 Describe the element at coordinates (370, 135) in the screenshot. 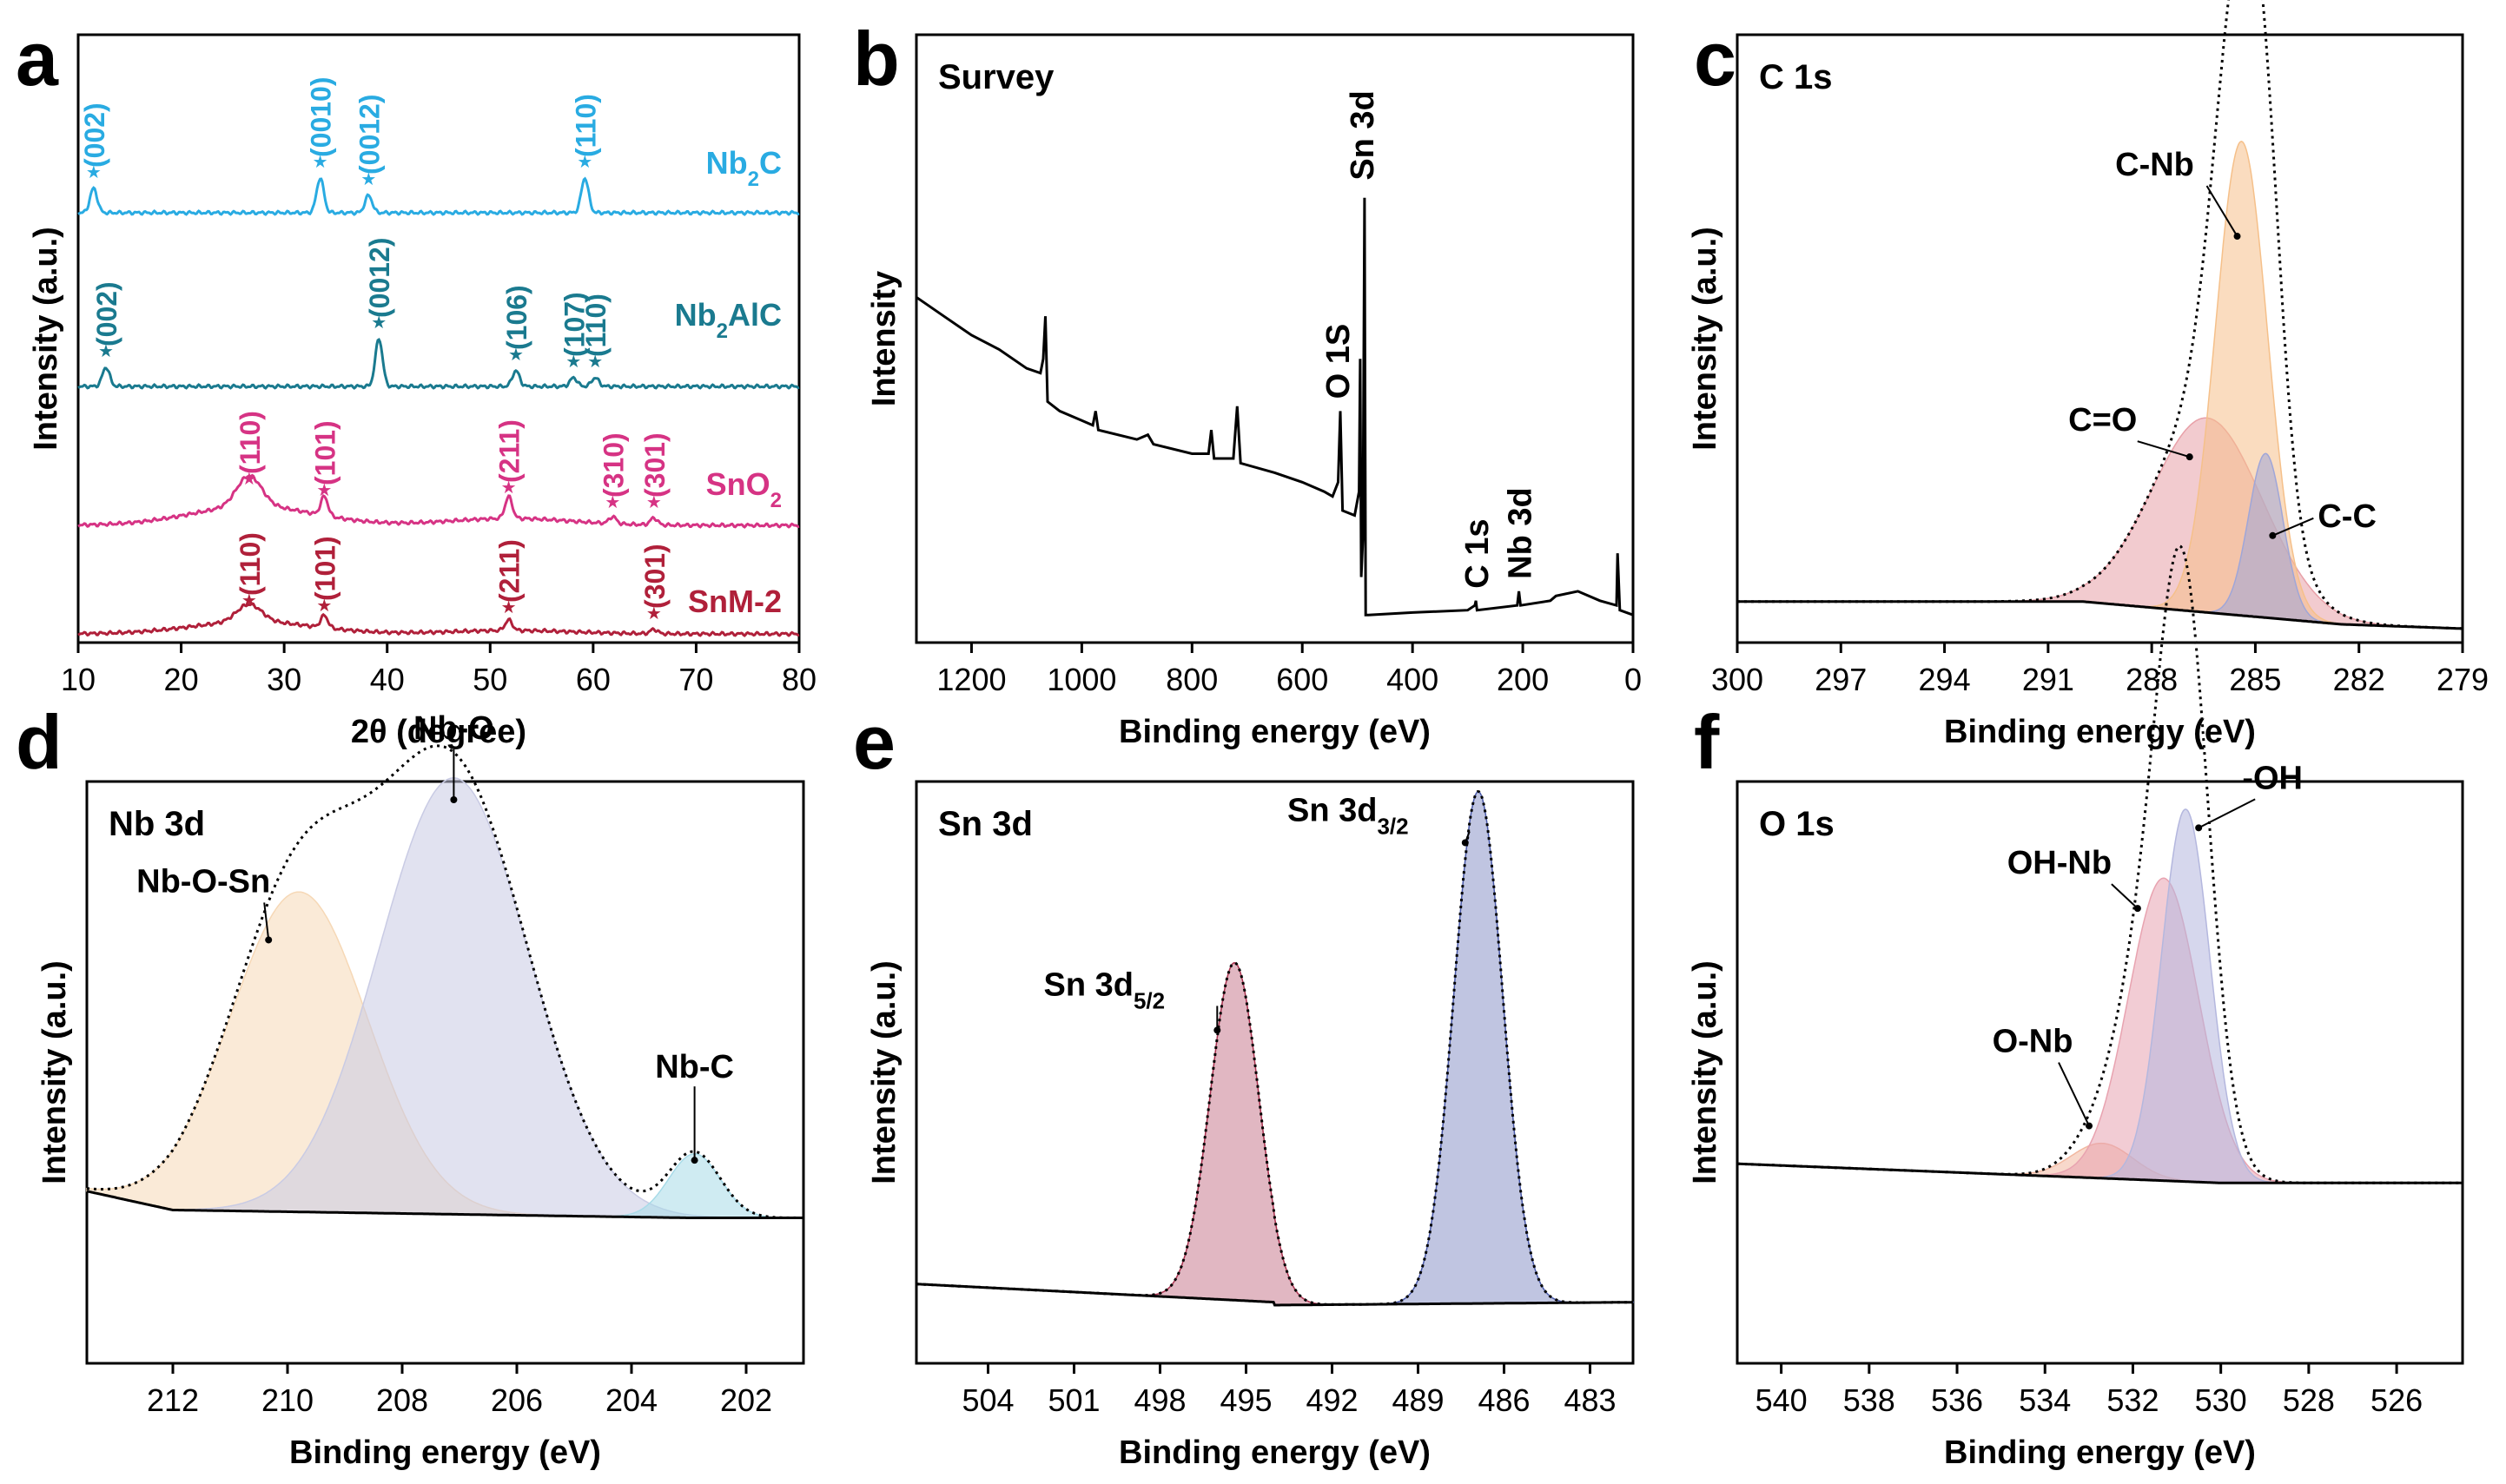

I see `hkl-label: (0012)` at that location.